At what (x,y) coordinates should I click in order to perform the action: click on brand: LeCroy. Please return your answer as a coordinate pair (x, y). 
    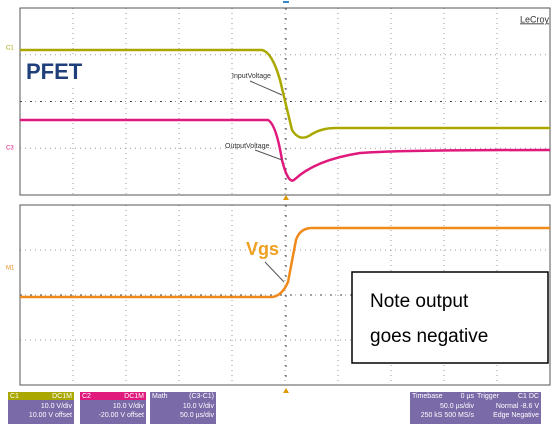
    Looking at the image, I should click on (535, 19).